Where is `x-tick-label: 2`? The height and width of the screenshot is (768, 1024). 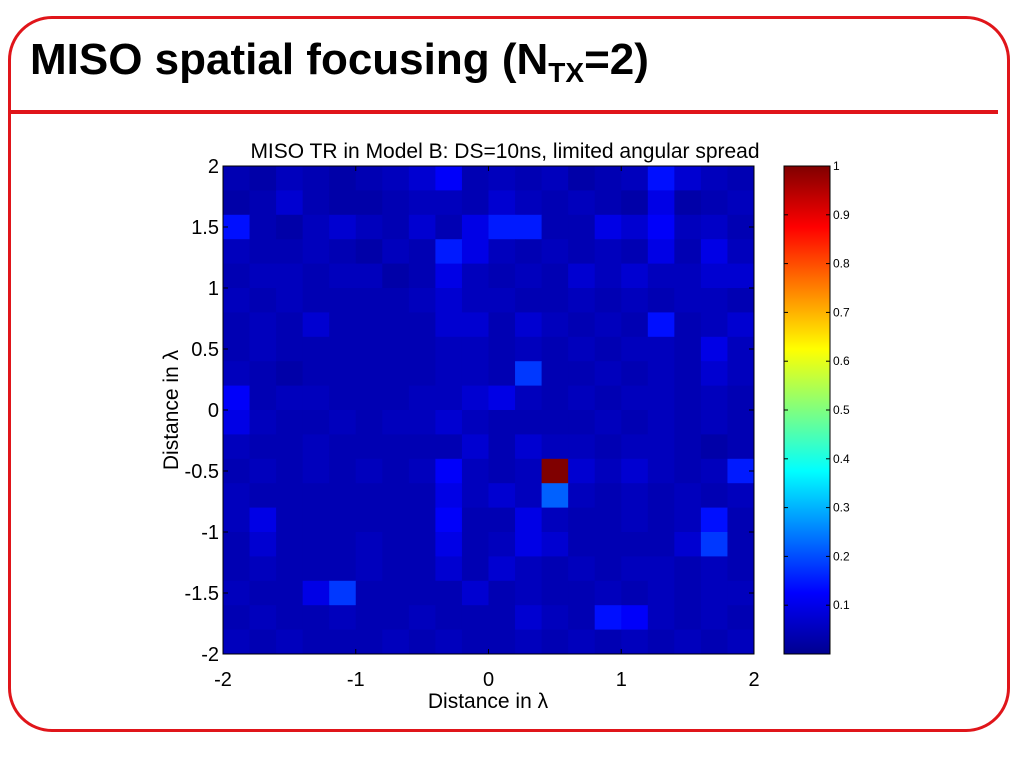
x-tick-label: 2 is located at coordinates (753, 680).